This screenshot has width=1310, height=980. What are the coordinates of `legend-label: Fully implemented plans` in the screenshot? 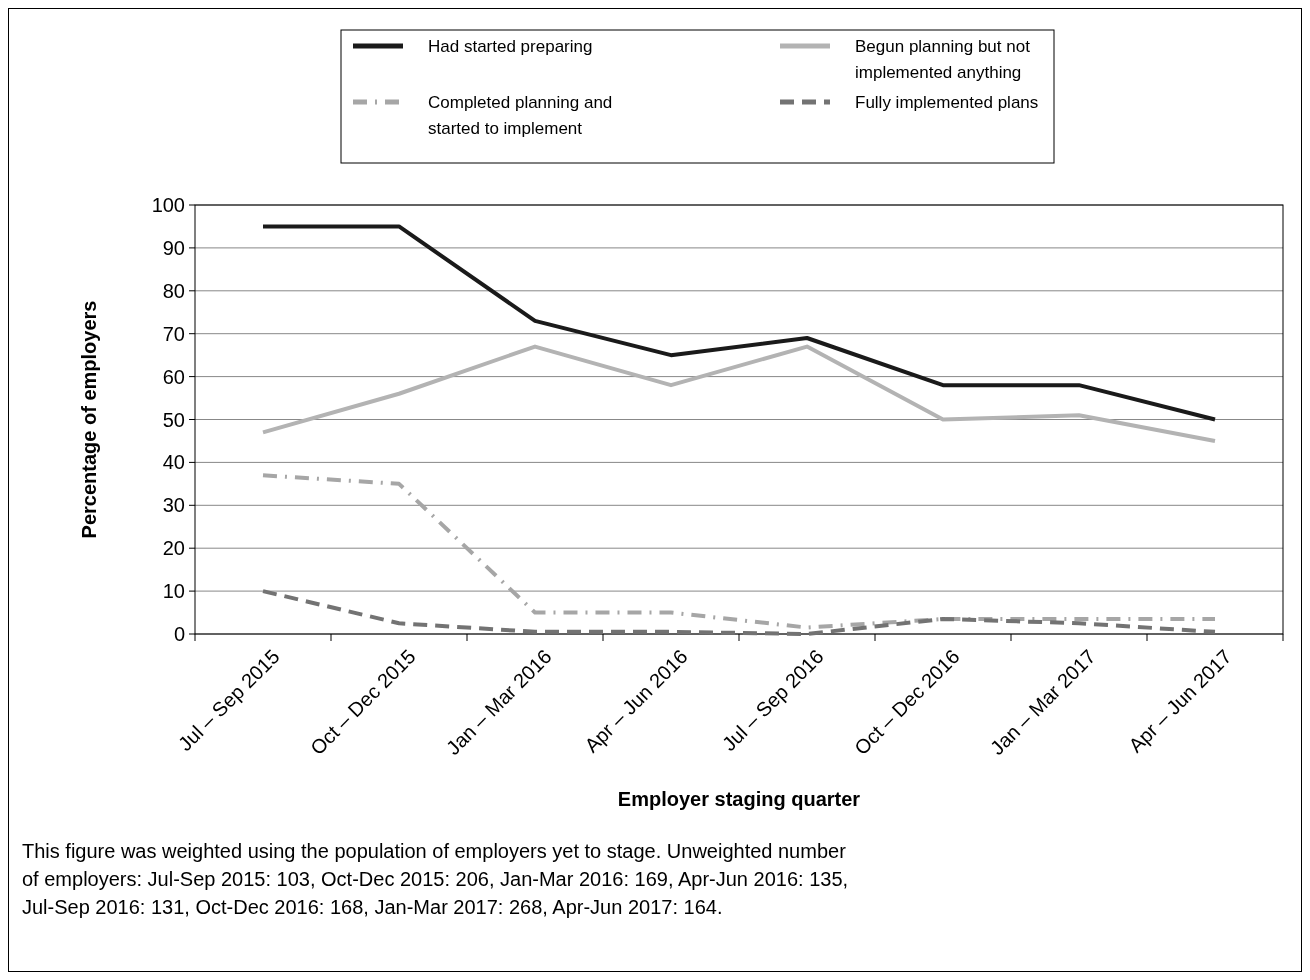 It's located at (947, 102).